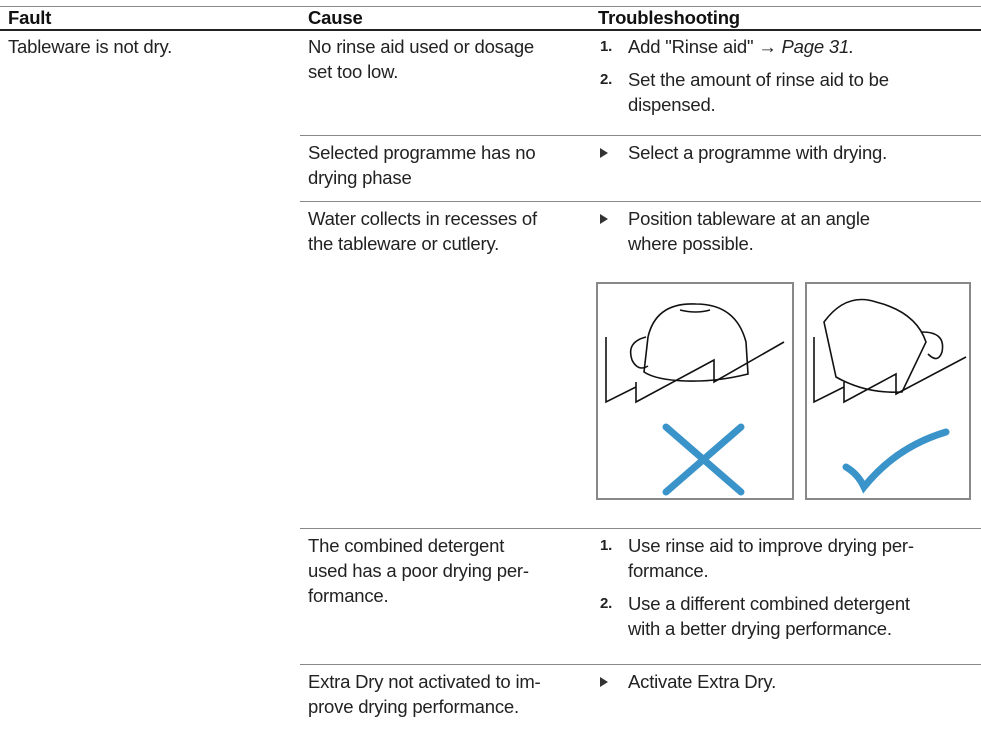 This screenshot has width=981, height=737. I want to click on step-text: where possible., so click(691, 243).